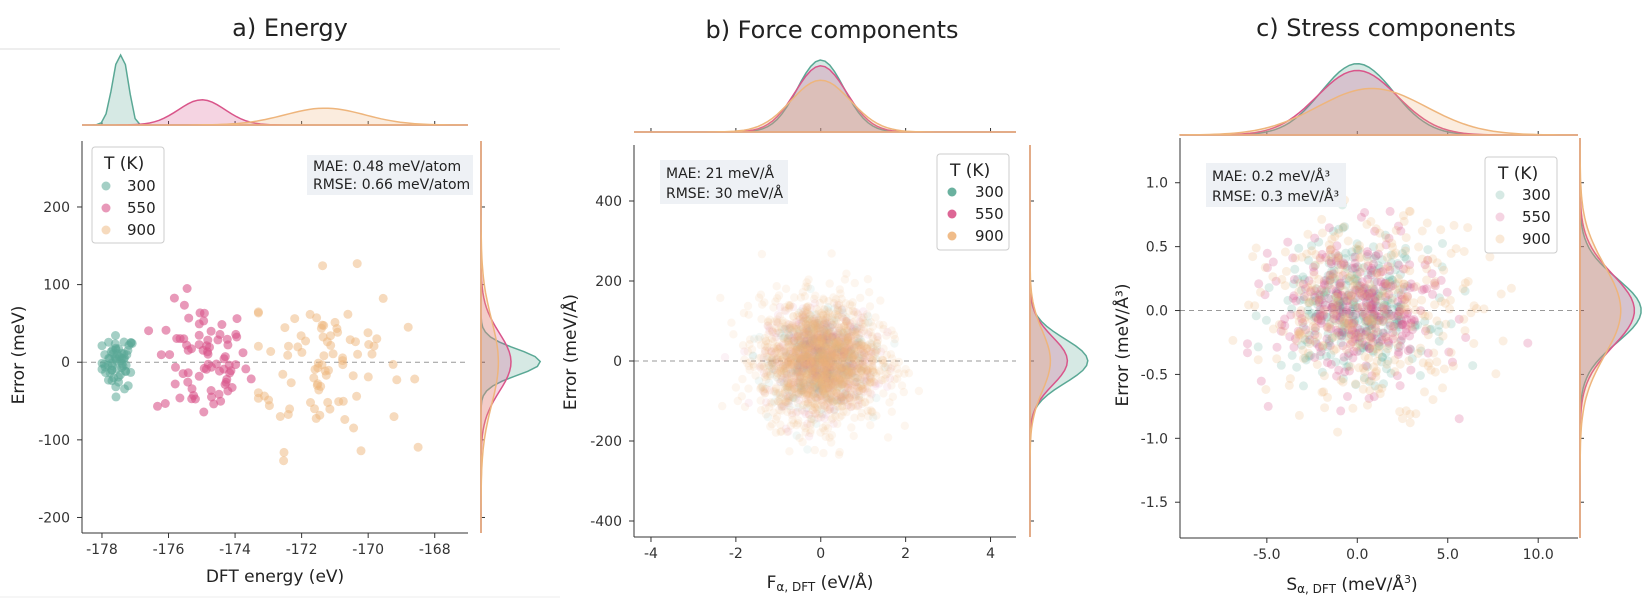 The height and width of the screenshot is (605, 1652). What do you see at coordinates (1521, 205) in the screenshot?
I see `legend: T (K) 300 550 900` at bounding box center [1521, 205].